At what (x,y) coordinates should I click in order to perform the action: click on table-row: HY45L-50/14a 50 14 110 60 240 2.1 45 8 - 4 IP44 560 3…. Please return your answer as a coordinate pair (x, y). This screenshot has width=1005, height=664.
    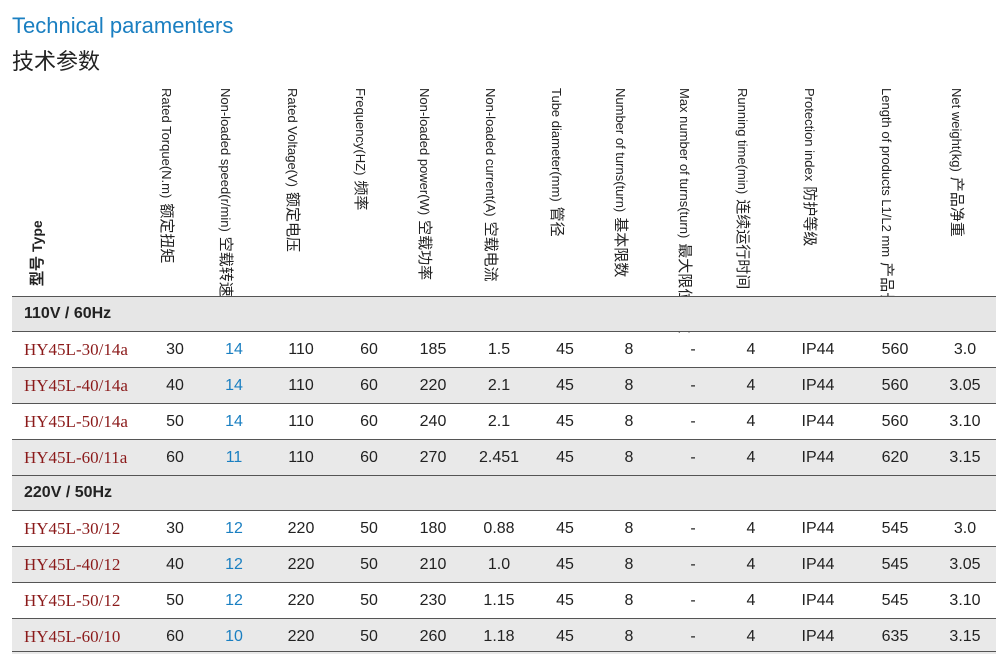
    Looking at the image, I should click on (504, 421).